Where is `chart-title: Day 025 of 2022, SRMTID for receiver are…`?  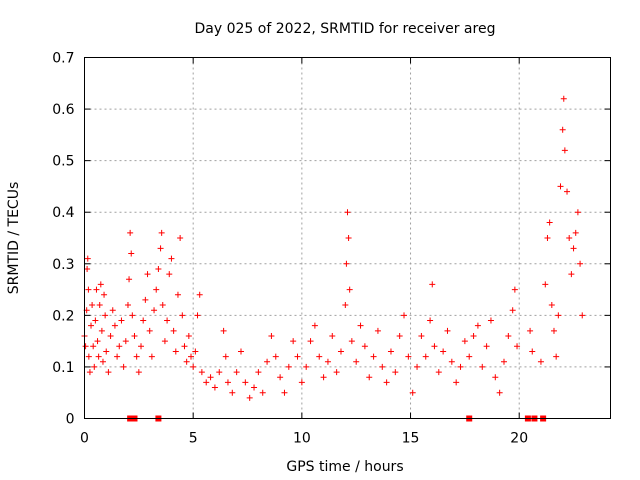
chart-title: Day 025 of 2022, SRMTID for receiver are… is located at coordinates (345, 29).